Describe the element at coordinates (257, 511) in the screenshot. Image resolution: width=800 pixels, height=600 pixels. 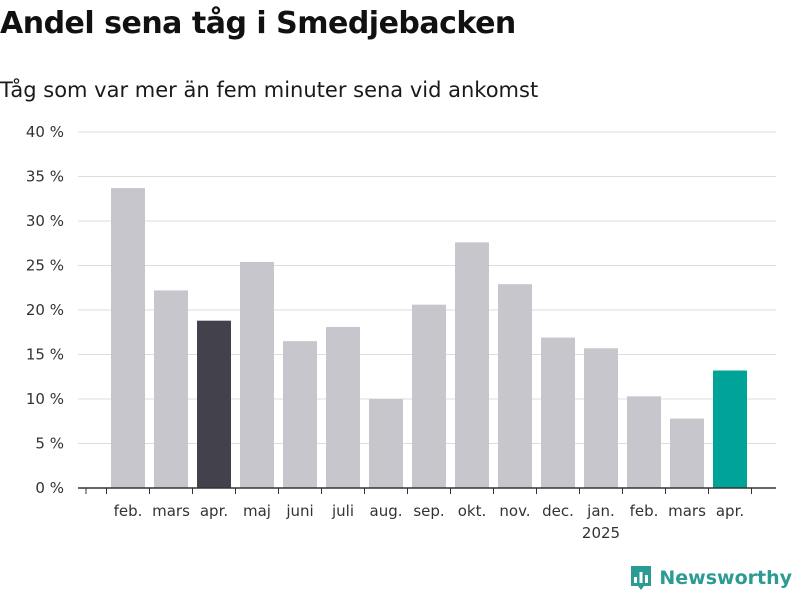
I see `x-tick-label: maj` at that location.